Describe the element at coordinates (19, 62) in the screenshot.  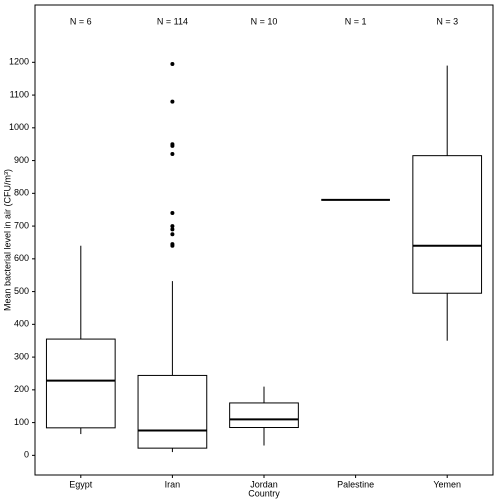
I see `y-tick-label: 1200` at that location.